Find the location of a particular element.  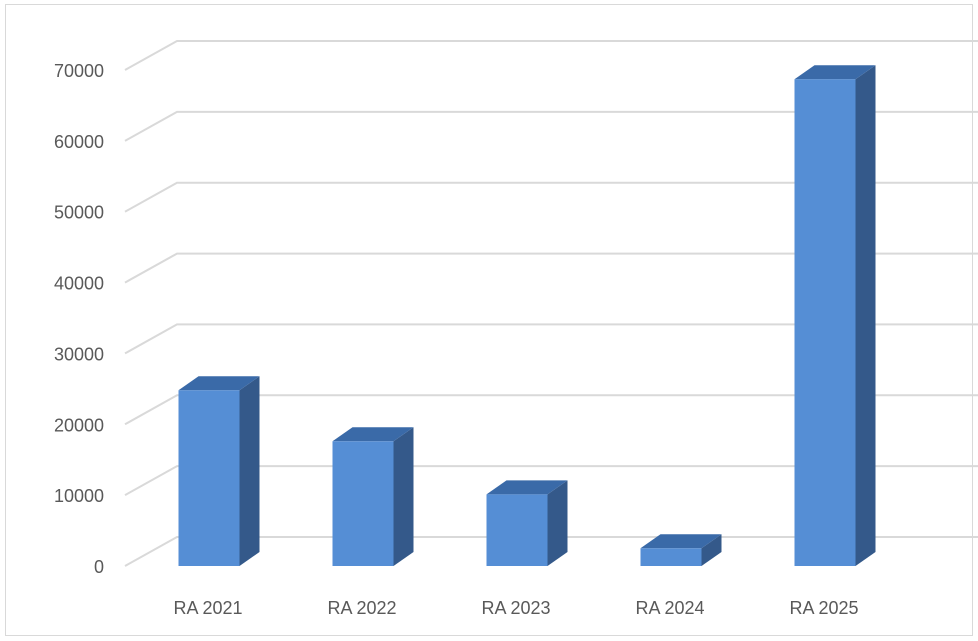

y-tick-label: 30000 is located at coordinates (79, 354).